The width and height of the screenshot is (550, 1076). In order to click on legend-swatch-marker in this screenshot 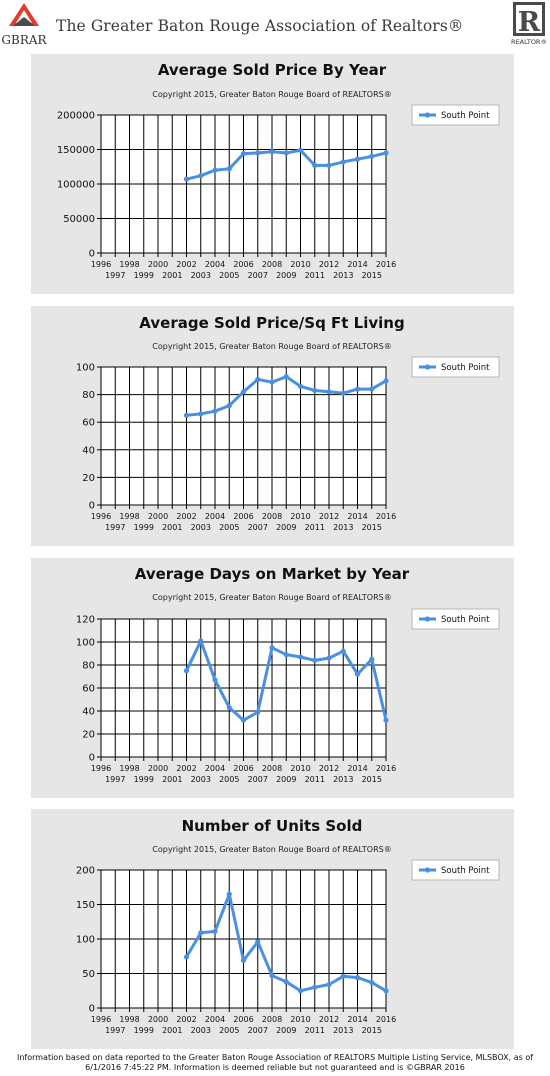, I will do `click(427, 115)`.